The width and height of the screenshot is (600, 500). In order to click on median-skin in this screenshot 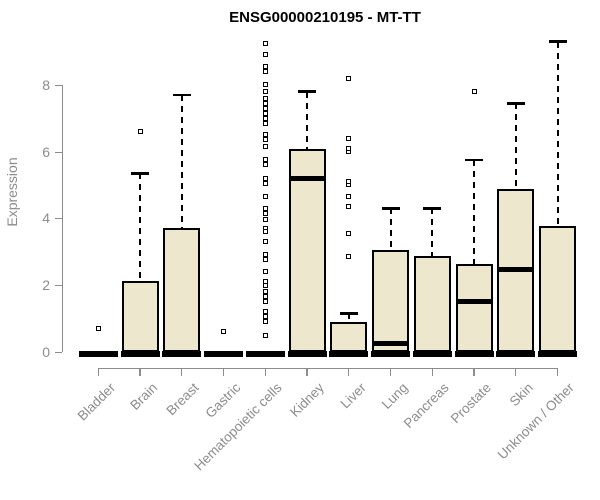, I will do `click(515, 270)`.